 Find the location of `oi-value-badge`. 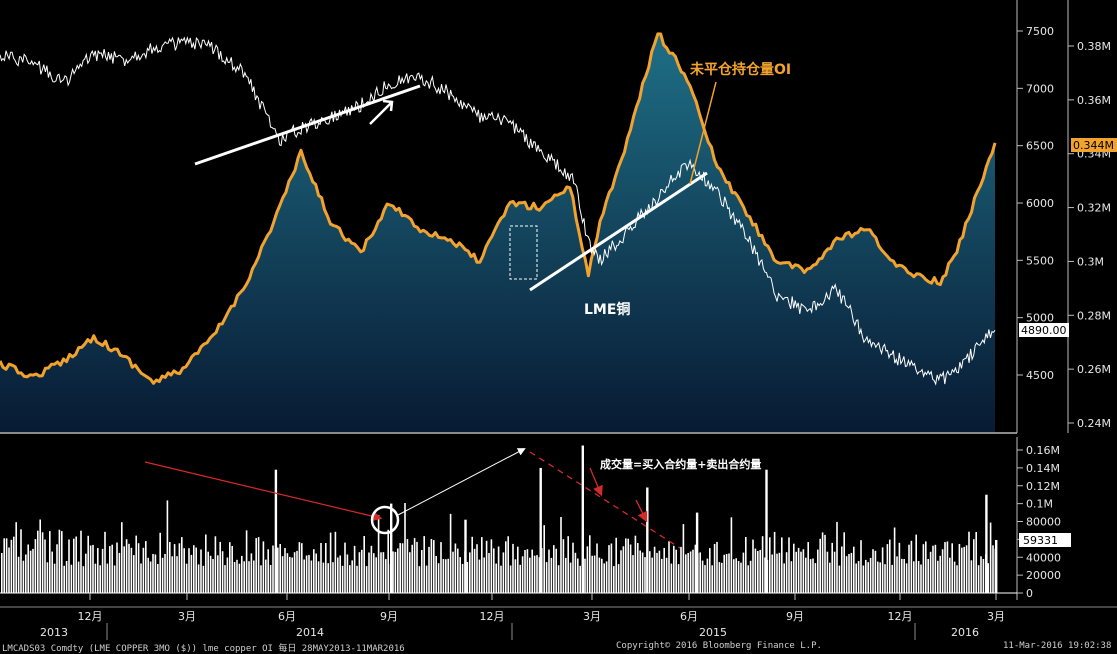

oi-value-badge is located at coordinates (1094, 145).